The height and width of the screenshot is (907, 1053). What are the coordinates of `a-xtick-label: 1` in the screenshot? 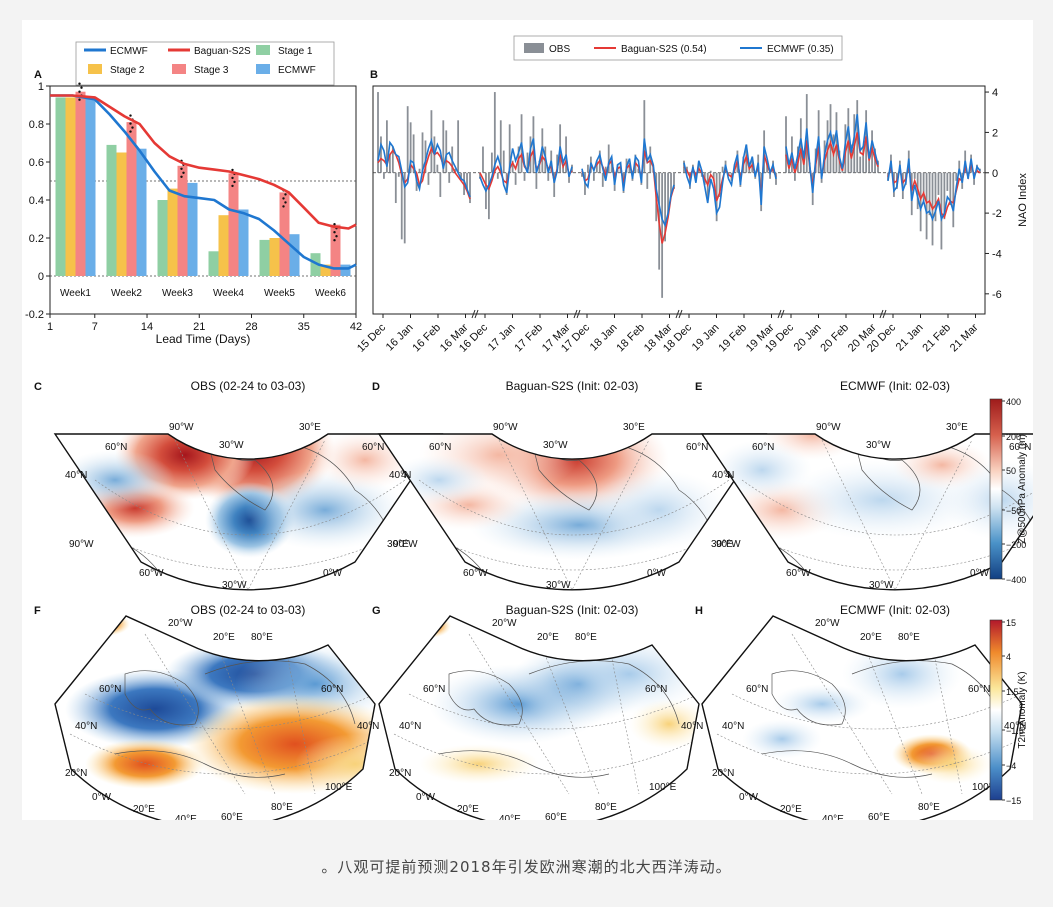 It's located at (50, 327).